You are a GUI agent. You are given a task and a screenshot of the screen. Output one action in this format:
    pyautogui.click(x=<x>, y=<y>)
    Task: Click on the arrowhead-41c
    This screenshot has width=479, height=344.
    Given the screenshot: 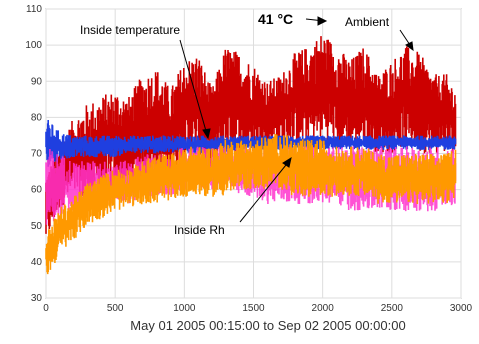 What is the action you would take?
    pyautogui.click(x=322, y=21)
    